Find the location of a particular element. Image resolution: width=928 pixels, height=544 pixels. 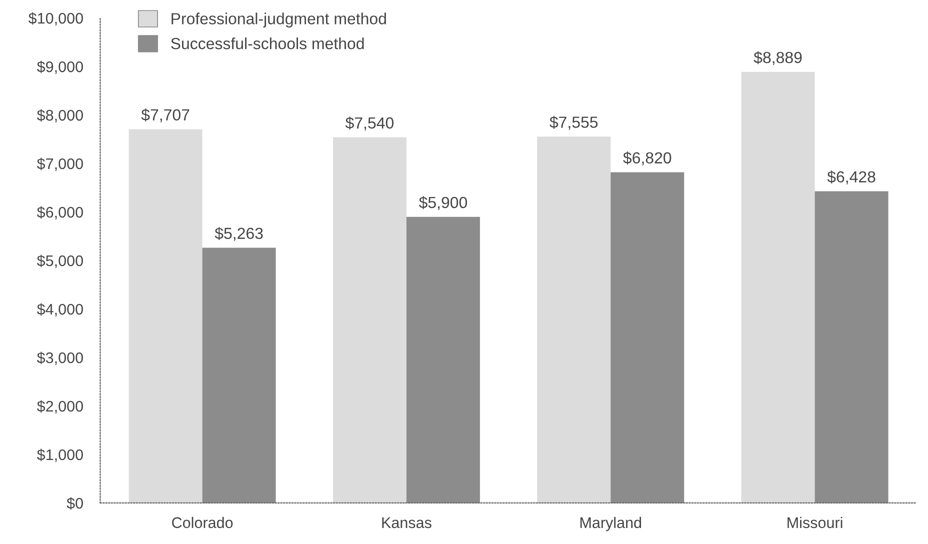

data-label: $5,263 is located at coordinates (238, 234).